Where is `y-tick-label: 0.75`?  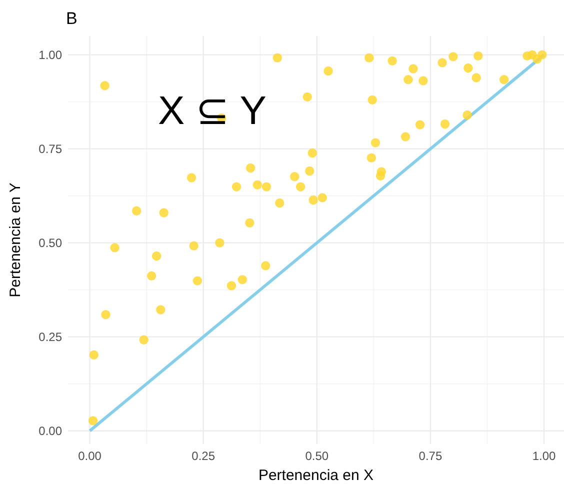
y-tick-label: 0.75 is located at coordinates (50, 149).